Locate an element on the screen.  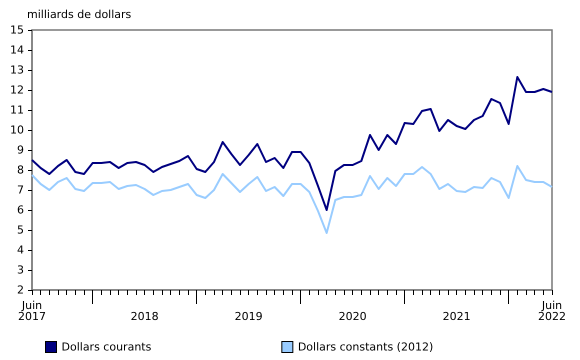
y-tick-label: 11 is located at coordinates (17, 110).